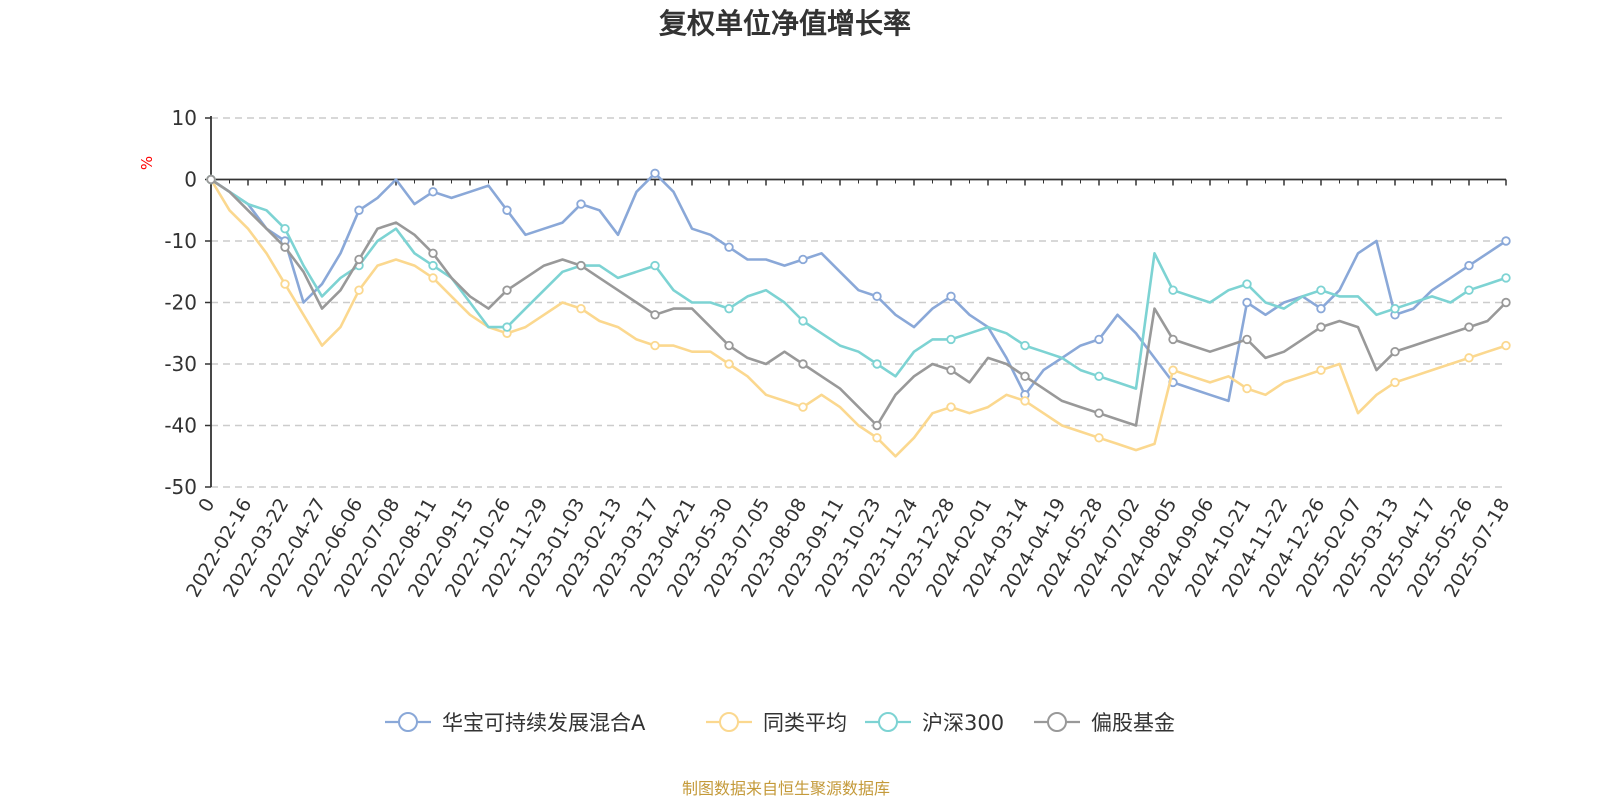 This screenshot has width=1600, height=800. What do you see at coordinates (180, 303) in the screenshot?
I see `y-tick-label: -20` at bounding box center [180, 303].